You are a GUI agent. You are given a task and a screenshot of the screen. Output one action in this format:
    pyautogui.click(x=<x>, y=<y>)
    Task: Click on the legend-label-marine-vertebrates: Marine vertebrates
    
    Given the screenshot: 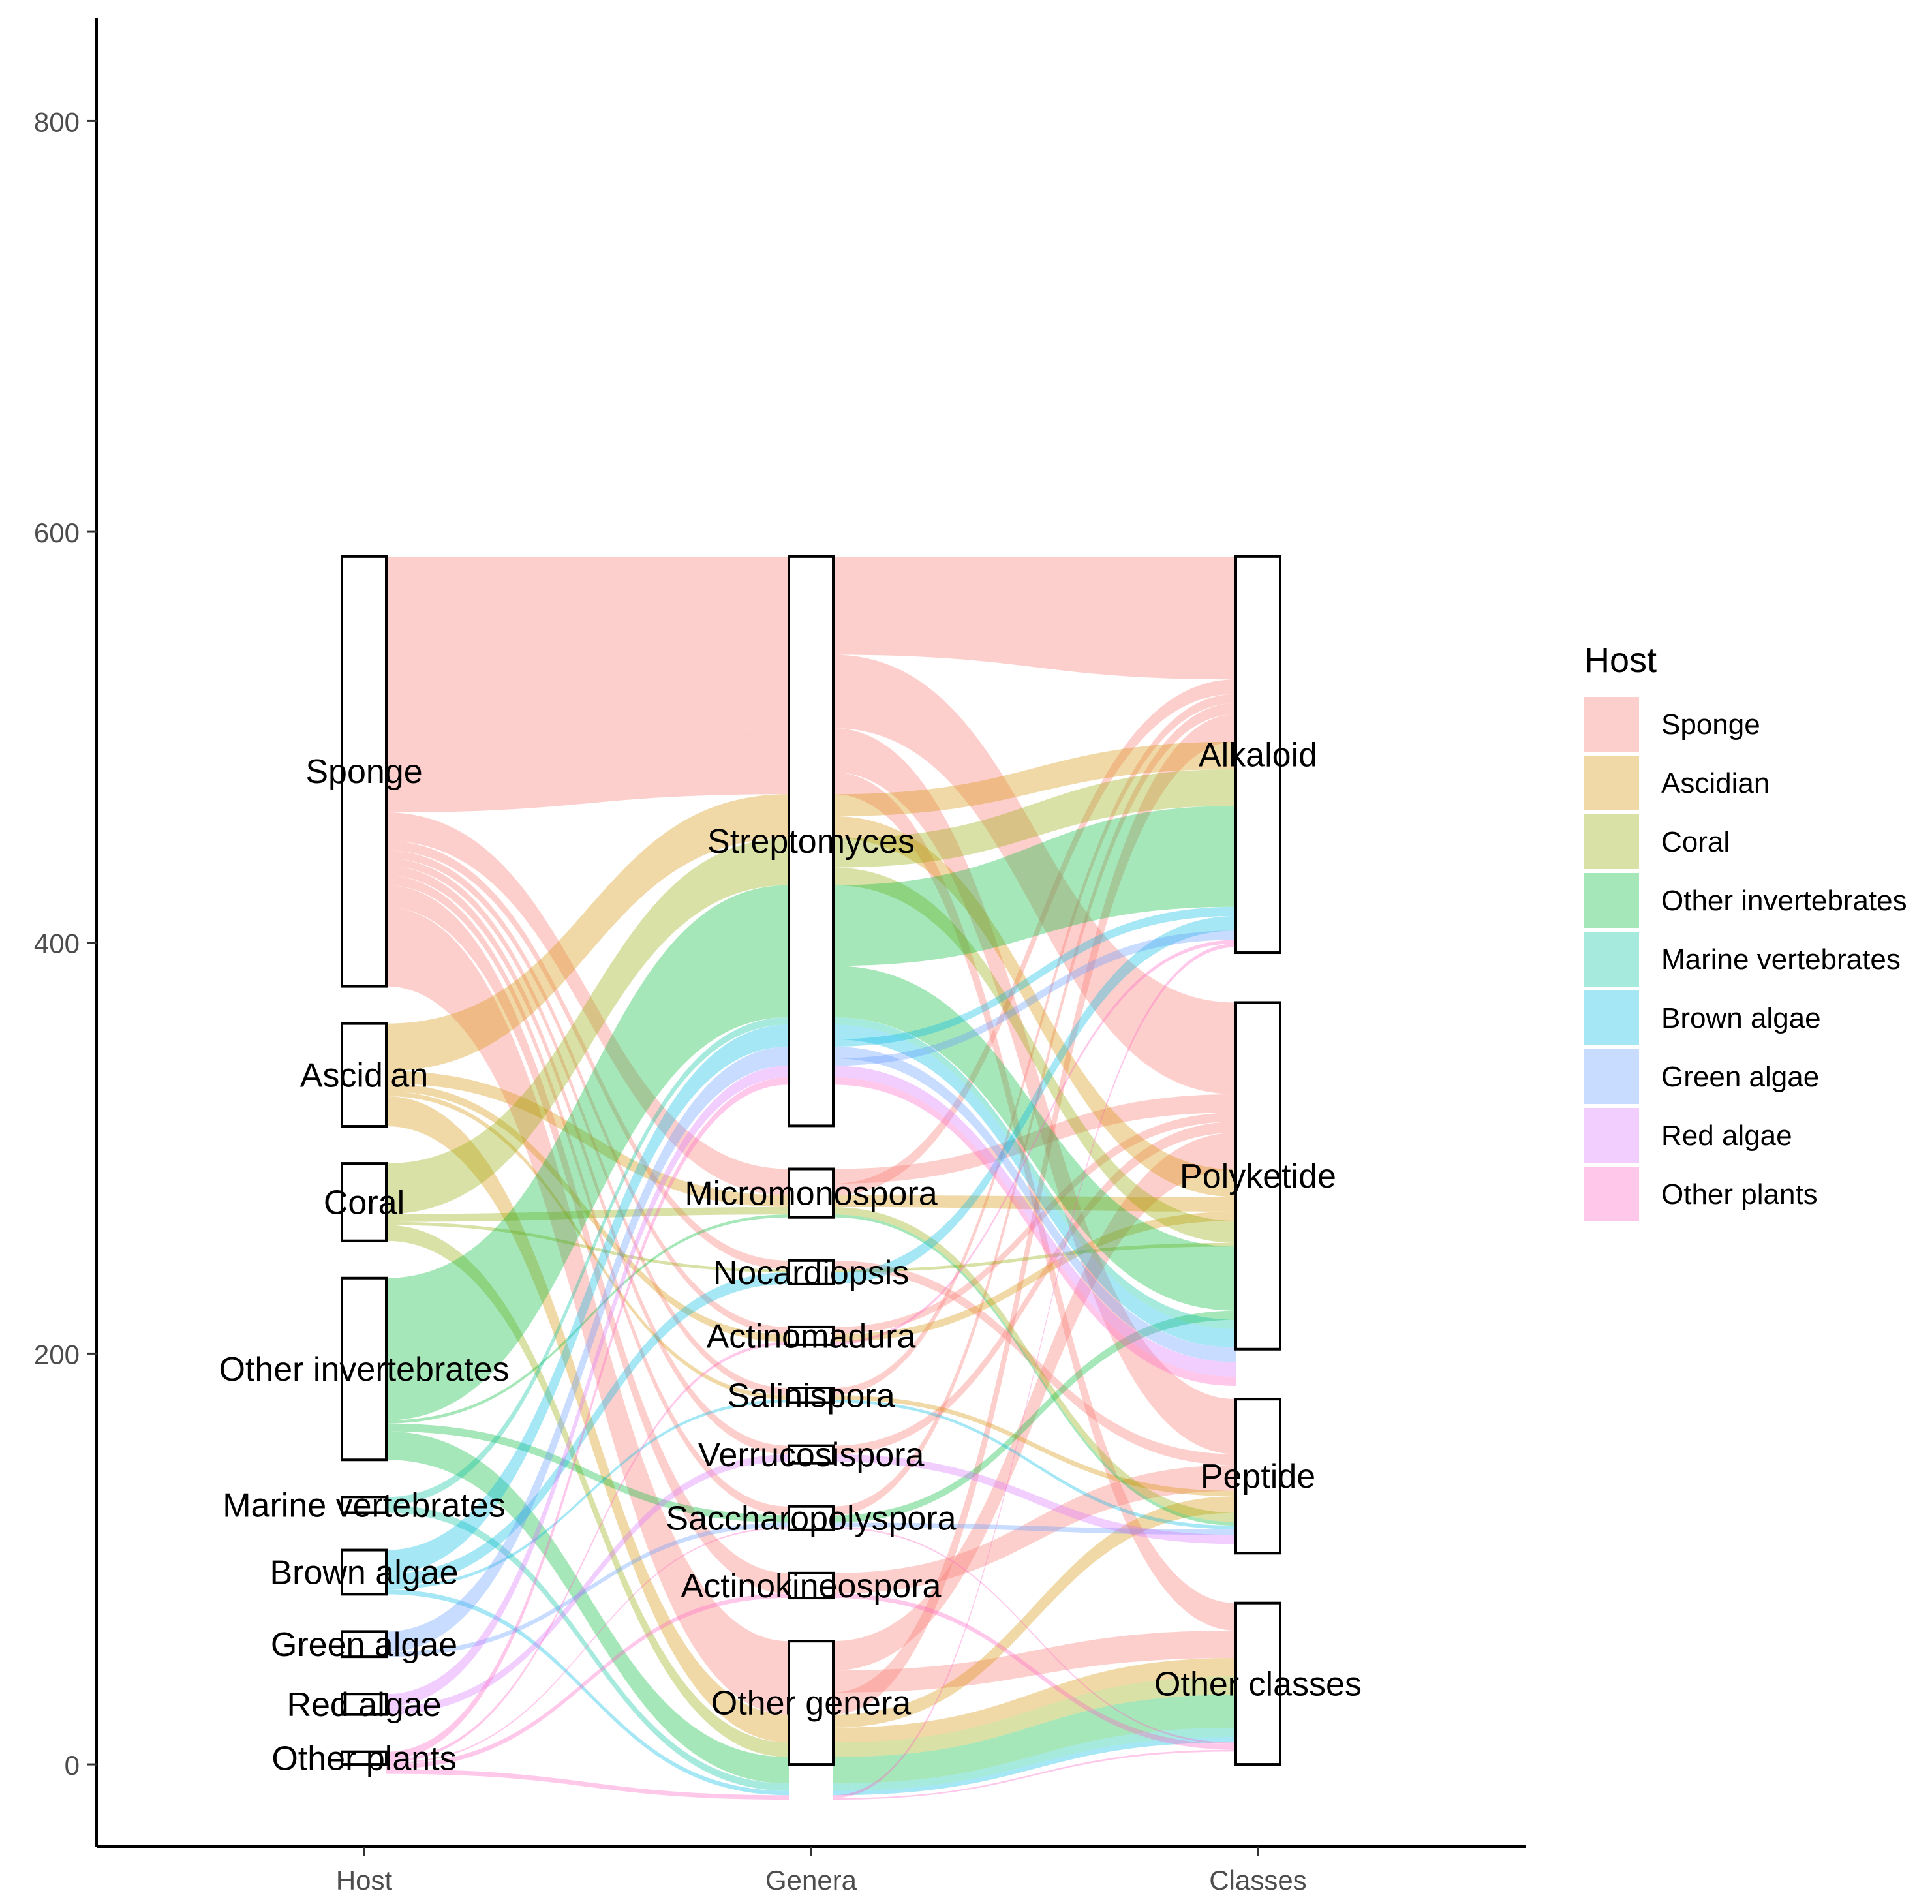 What is the action you would take?
    pyautogui.click(x=1781, y=960)
    